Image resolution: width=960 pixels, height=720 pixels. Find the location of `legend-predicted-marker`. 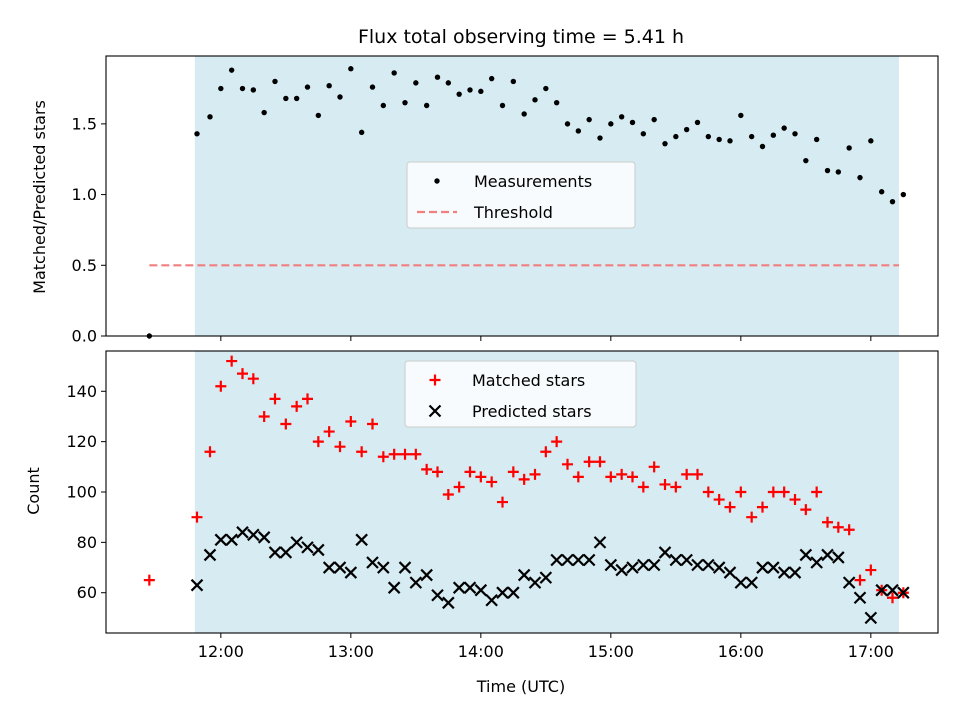

legend-predicted-marker is located at coordinates (435, 411).